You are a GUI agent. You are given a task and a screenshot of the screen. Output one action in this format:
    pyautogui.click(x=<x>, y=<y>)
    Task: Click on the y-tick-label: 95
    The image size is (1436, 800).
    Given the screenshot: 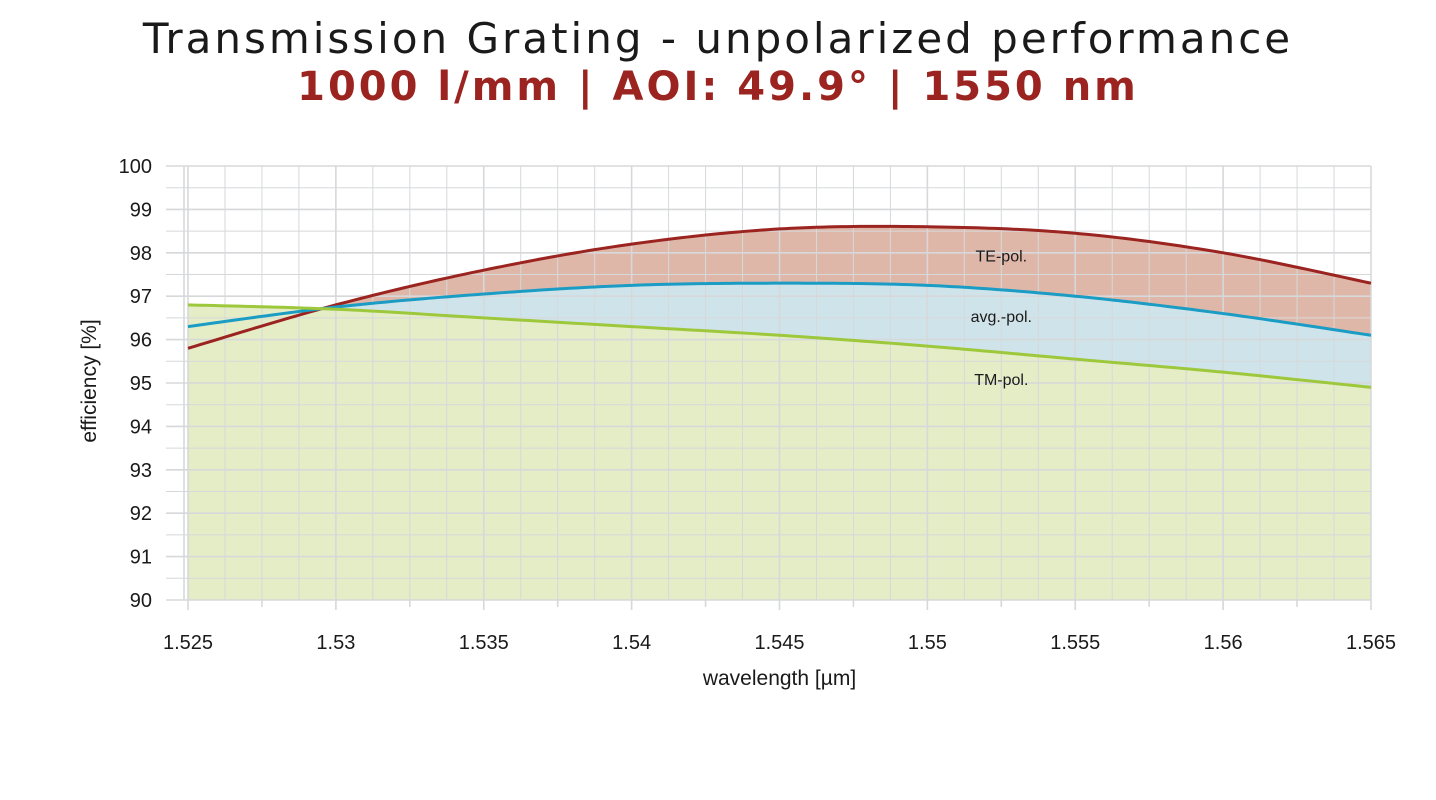 What is the action you would take?
    pyautogui.click(x=141, y=384)
    